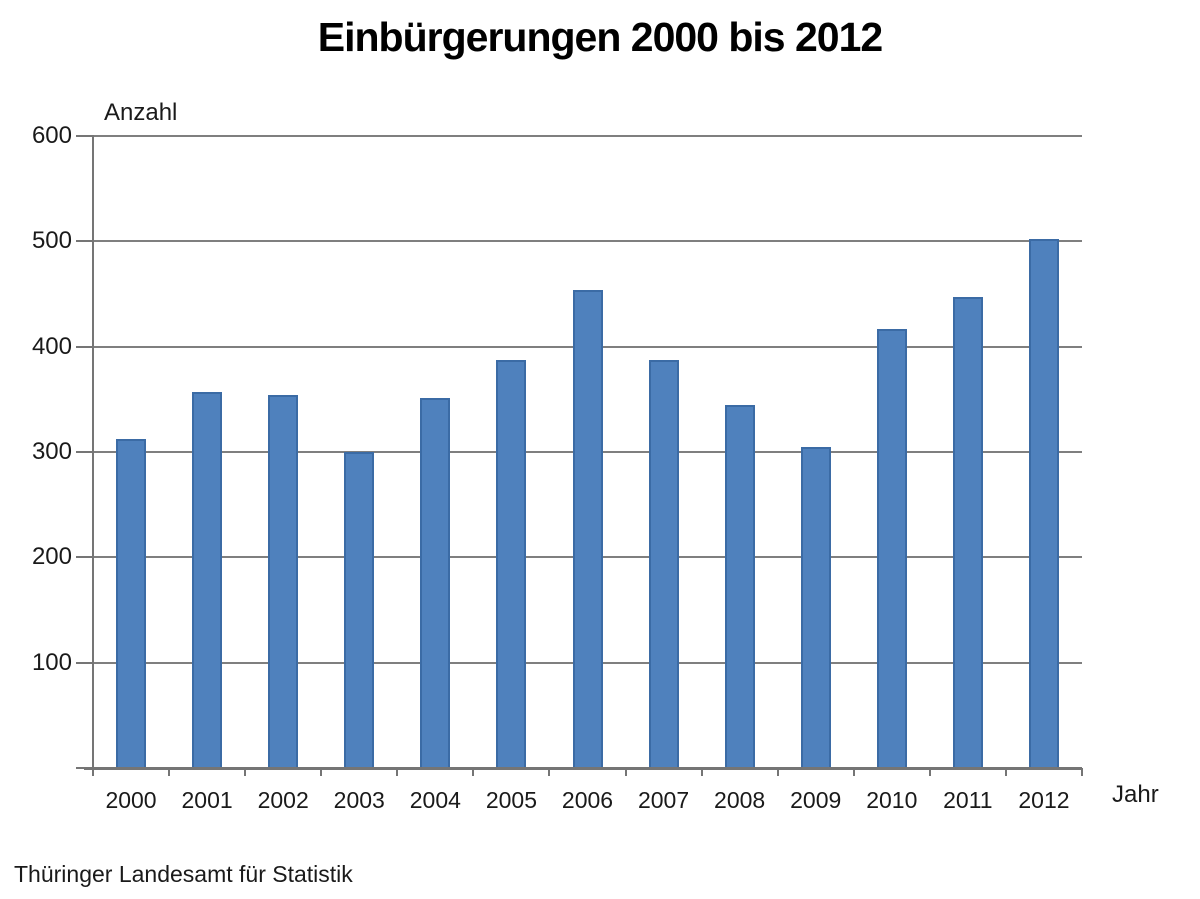  I want to click on x-tick-label-2006: 2006, so click(587, 800).